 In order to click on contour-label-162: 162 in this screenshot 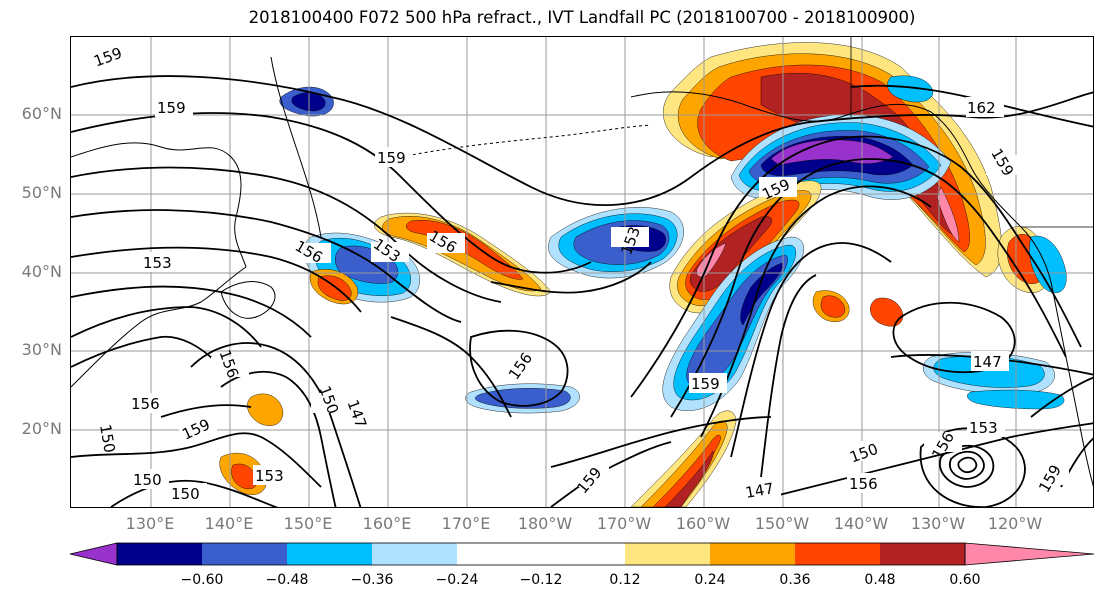, I will do `click(981, 108)`.